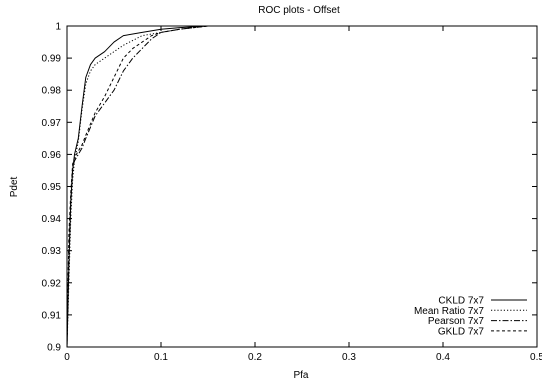 The height and width of the screenshot is (381, 542). I want to click on legend-label: CKLD 7x7, so click(461, 301).